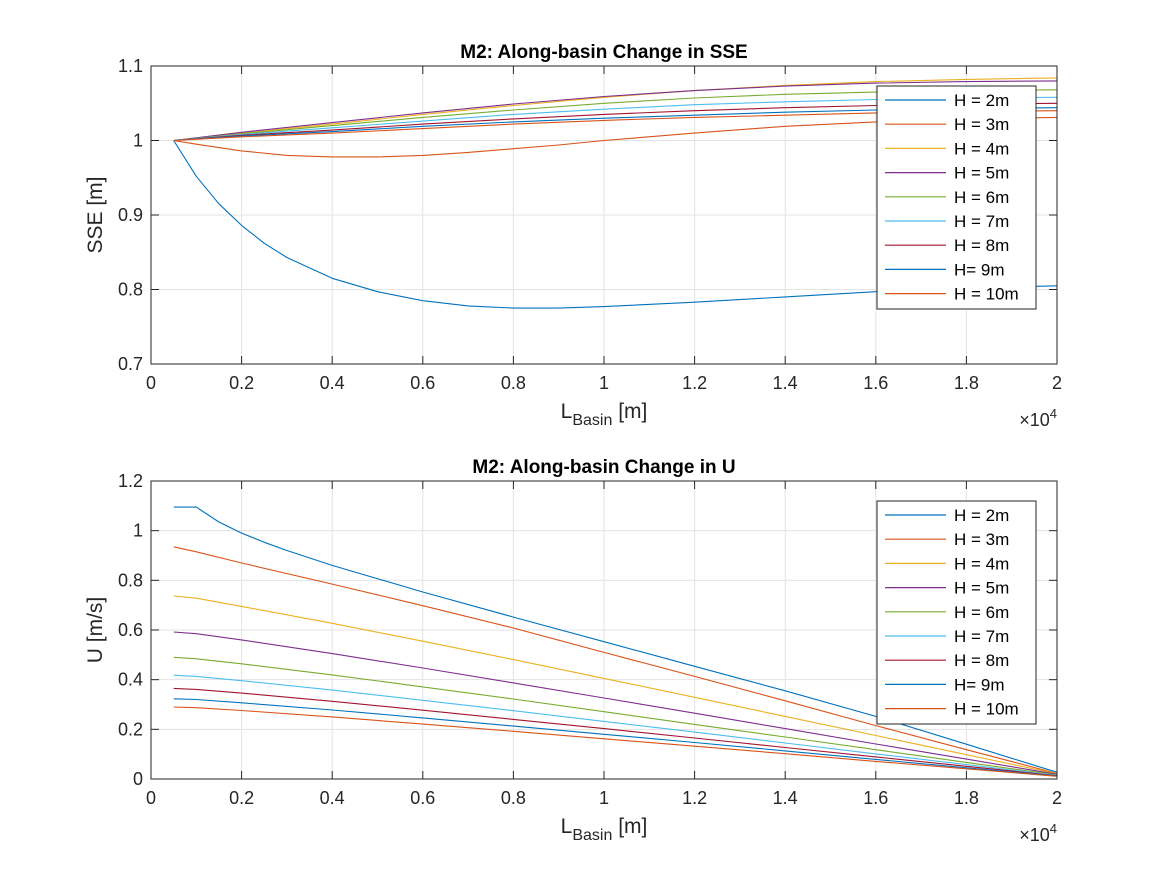 This screenshot has height=875, width=1167. Describe the element at coordinates (603, 467) in the screenshot. I see `chart-title: M2: Along-basin Change in U` at that location.